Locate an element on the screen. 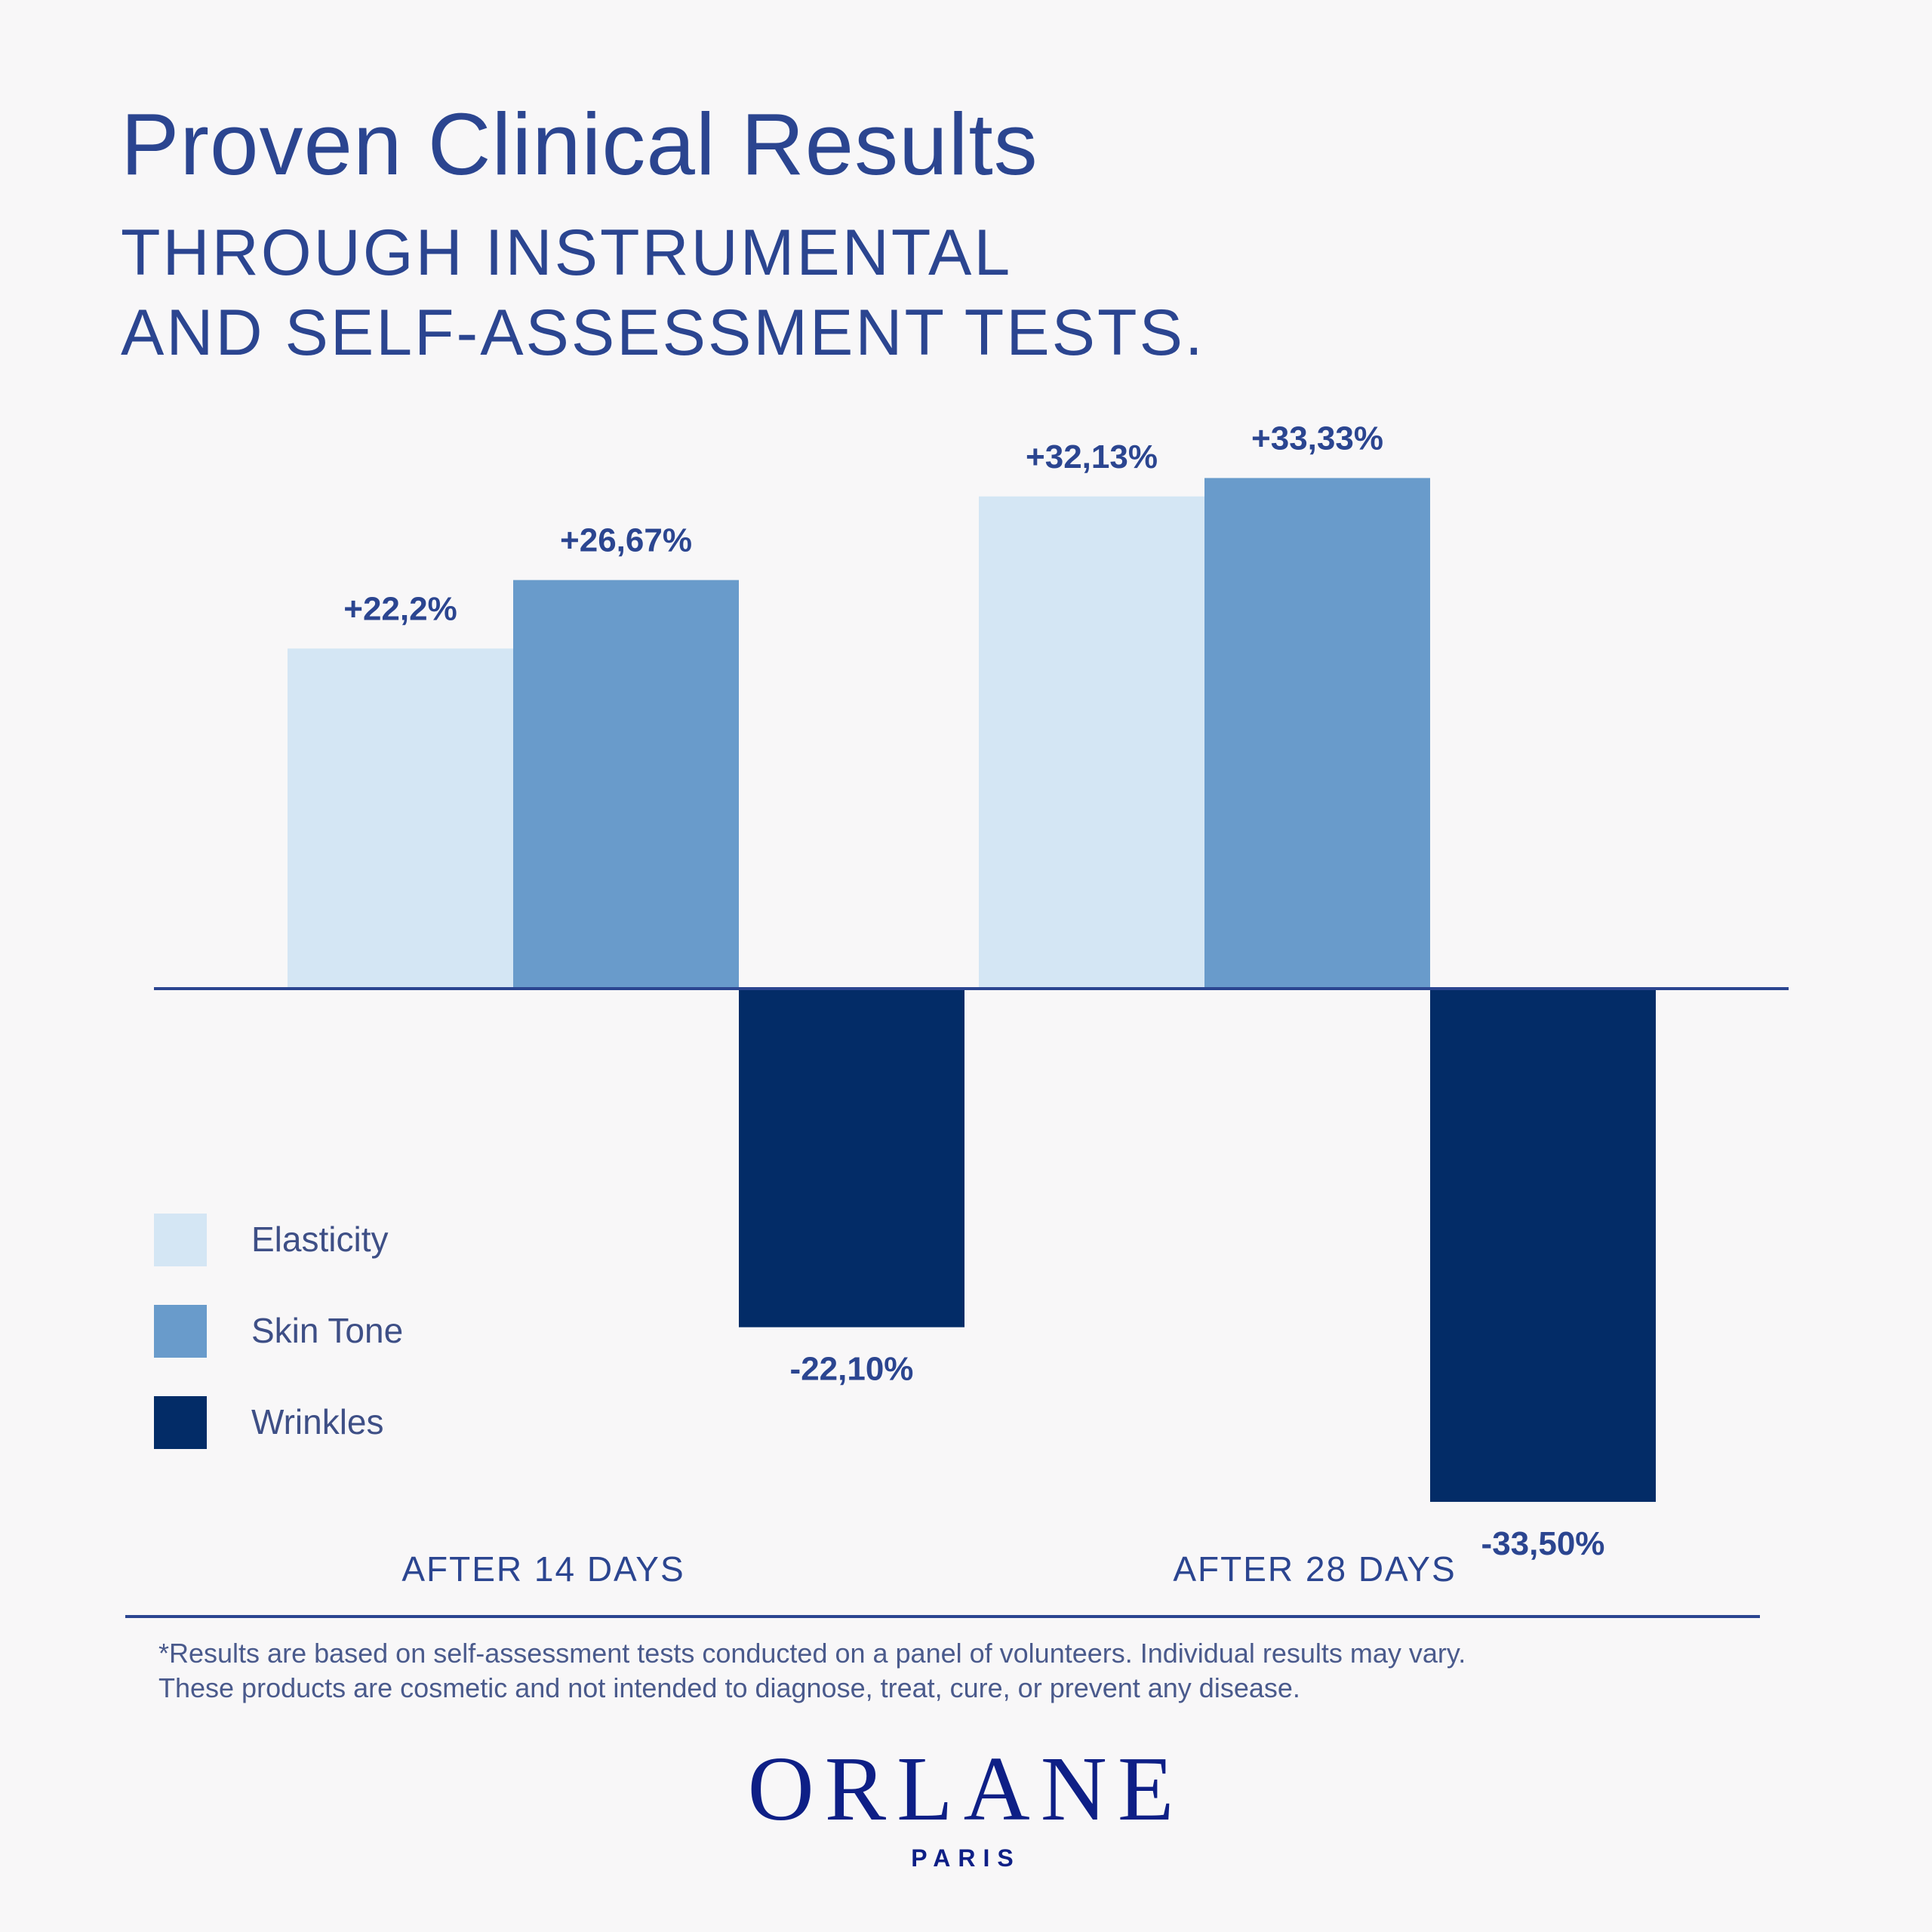 The image size is (1932, 1932). brand-logo: ORLANE PARIS is located at coordinates (966, 1807).